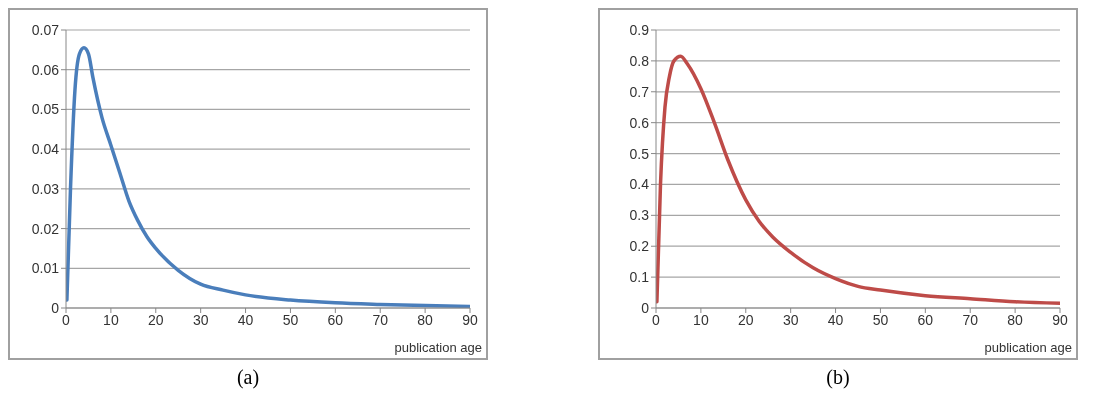 The image size is (1099, 407). What do you see at coordinates (639, 122) in the screenshot?
I see `y-tick-label: 0.6` at bounding box center [639, 122].